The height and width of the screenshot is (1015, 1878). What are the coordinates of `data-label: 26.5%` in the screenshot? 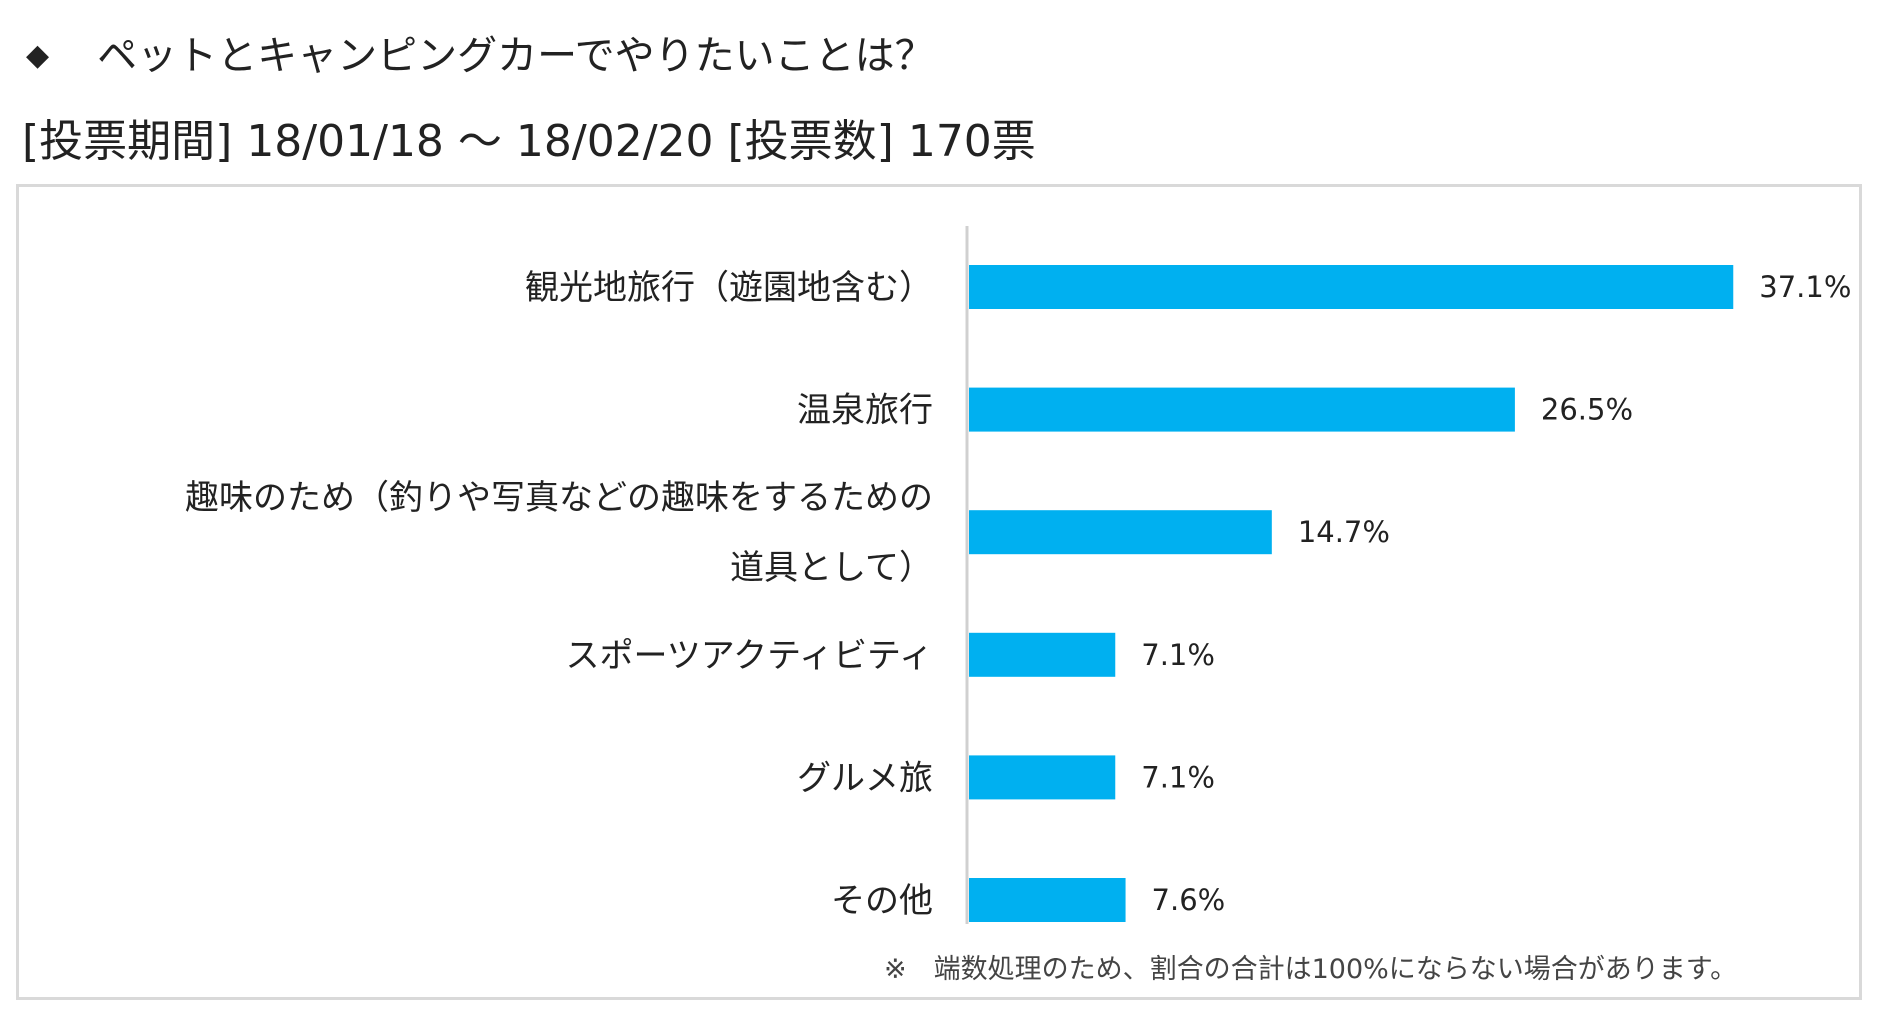 It's located at (1587, 410).